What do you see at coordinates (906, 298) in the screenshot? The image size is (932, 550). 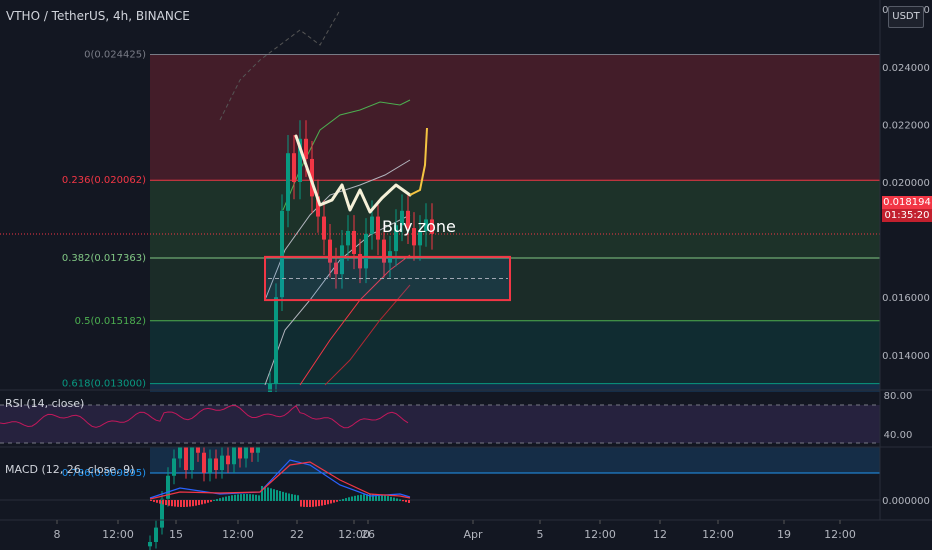 I see `y-tick-label: 0.016000` at bounding box center [906, 298].